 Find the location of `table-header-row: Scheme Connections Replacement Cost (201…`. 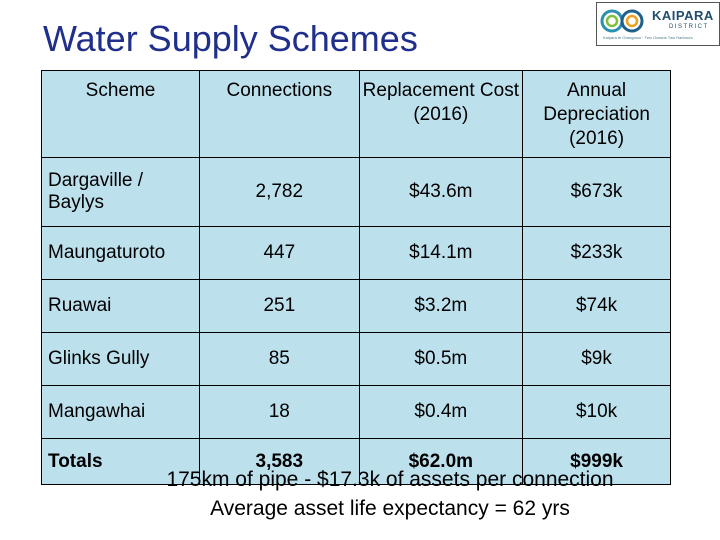

table-header-row: Scheme Connections Replacement Cost (201… is located at coordinates (355, 114).